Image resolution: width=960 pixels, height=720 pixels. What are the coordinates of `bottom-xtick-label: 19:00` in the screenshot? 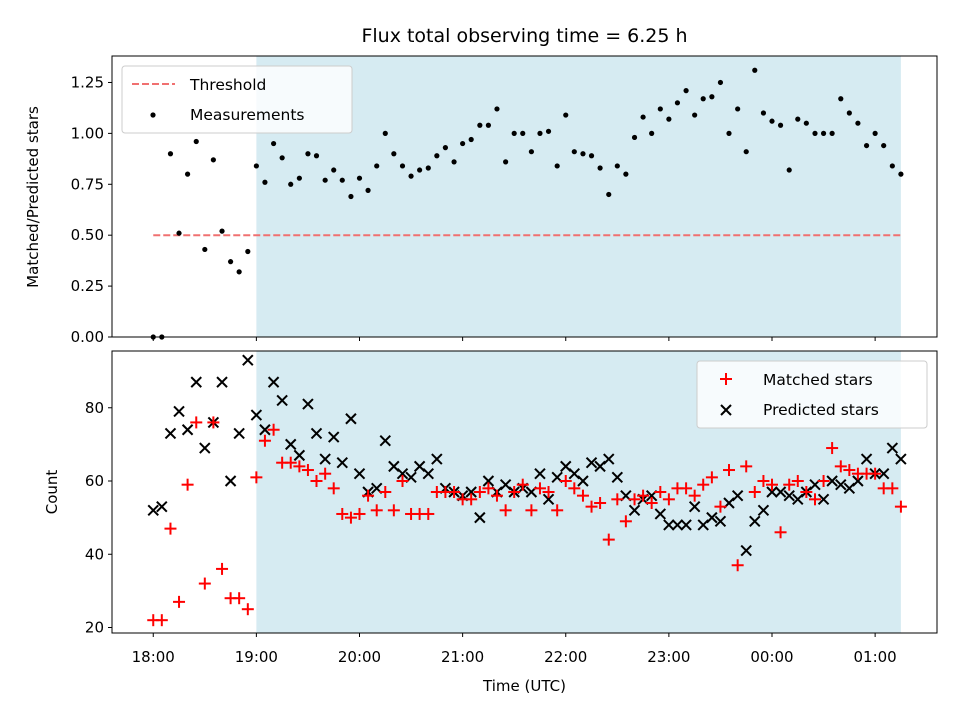 It's located at (256, 657).